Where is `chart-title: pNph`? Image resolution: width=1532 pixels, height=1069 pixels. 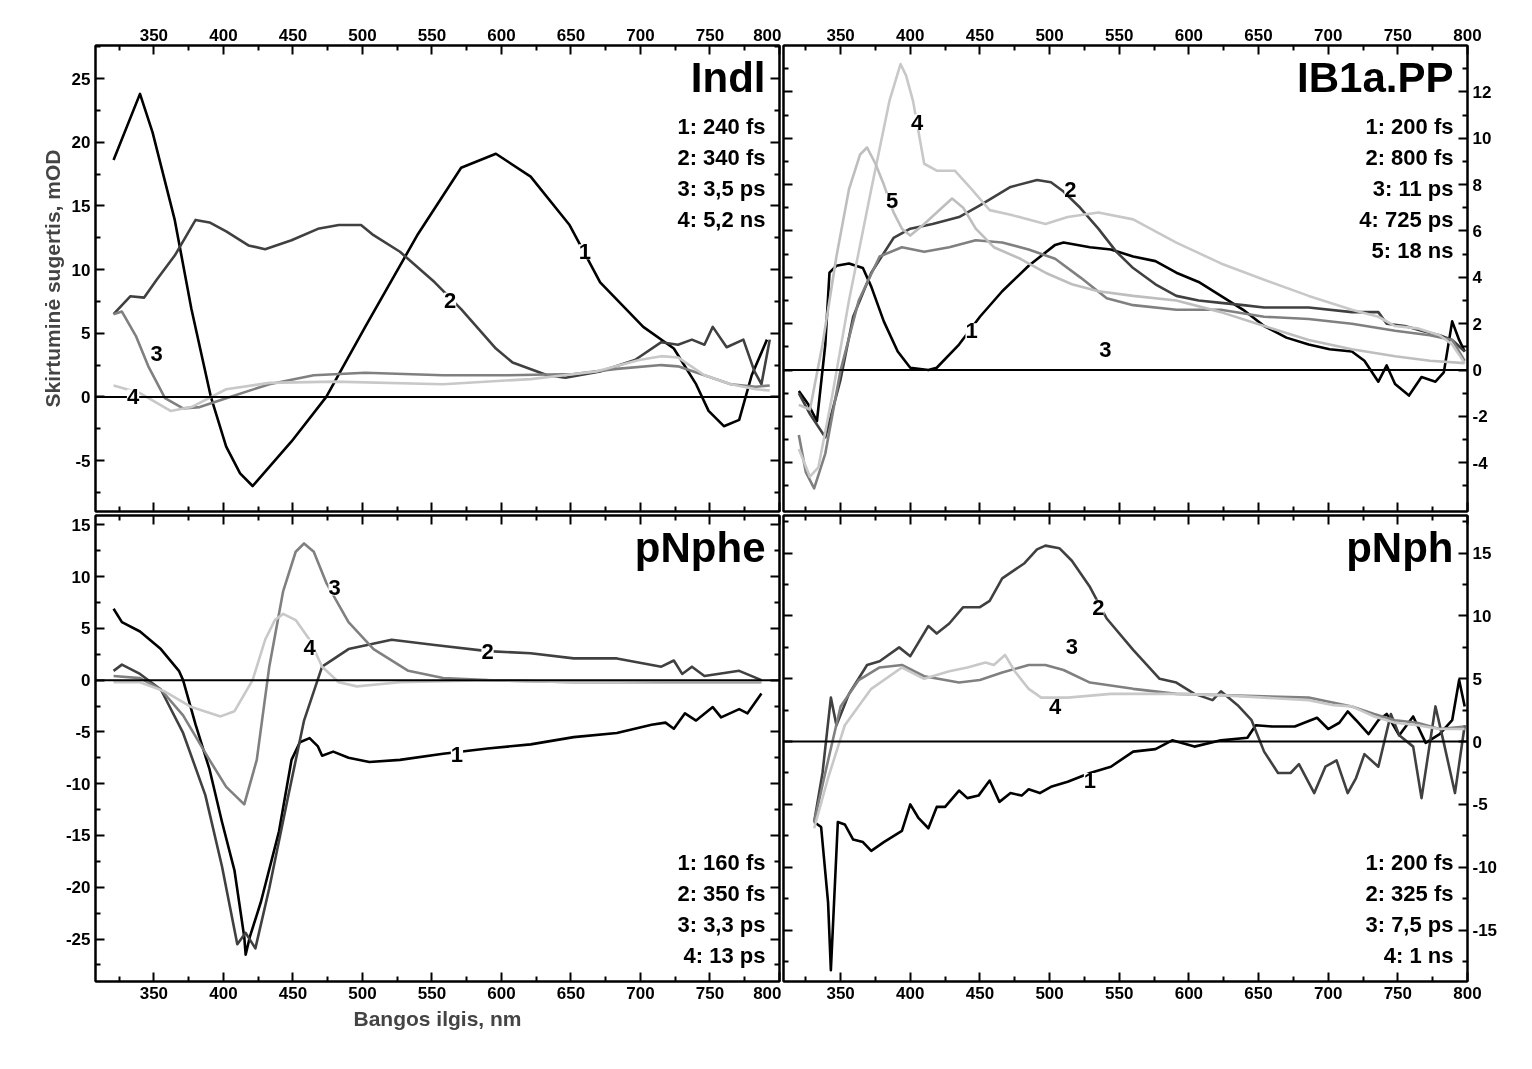
chart-title: pNph is located at coordinates (1400, 547).